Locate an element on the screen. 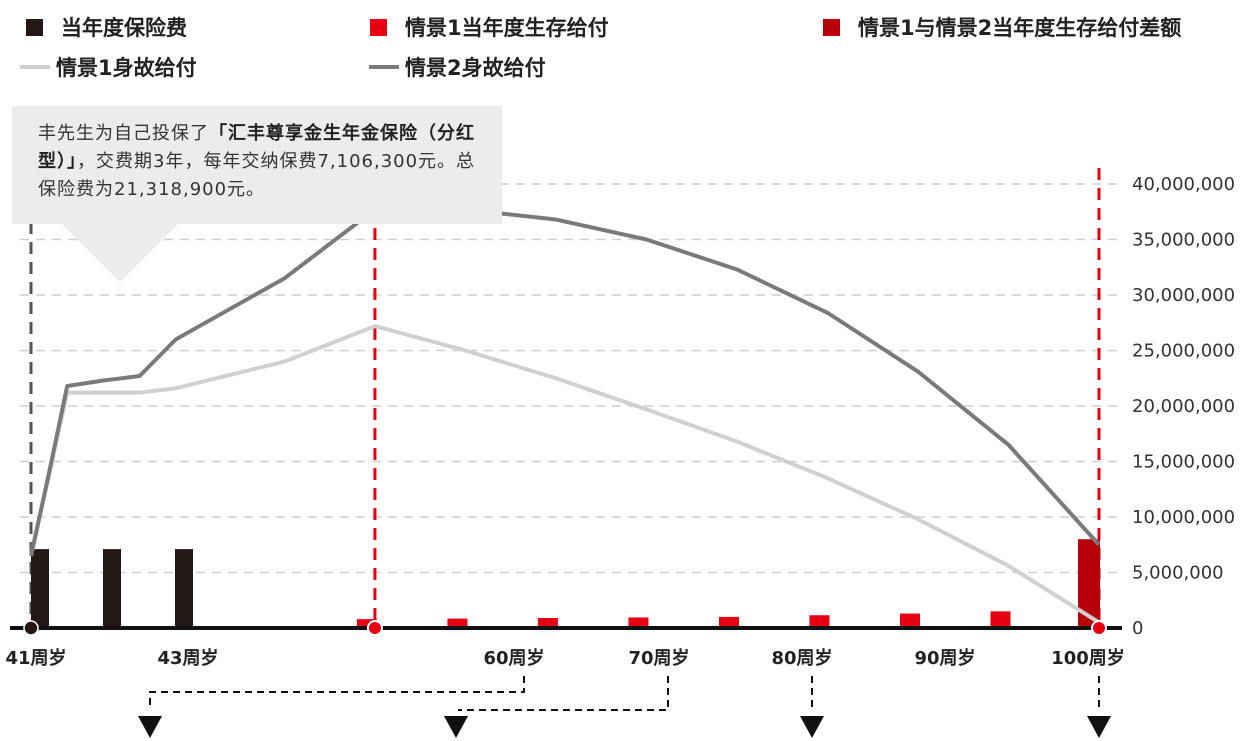 This screenshot has width=1252, height=741. connector-70-to-arrow2 is located at coordinates (563, 693).